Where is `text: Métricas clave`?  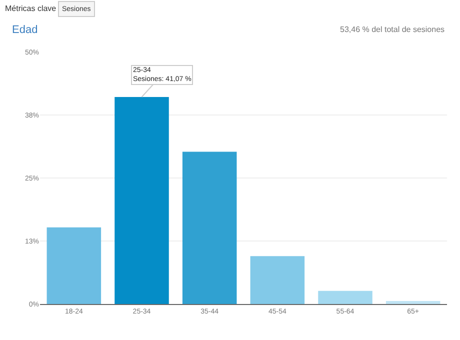
text: Métricas clave is located at coordinates (31, 8).